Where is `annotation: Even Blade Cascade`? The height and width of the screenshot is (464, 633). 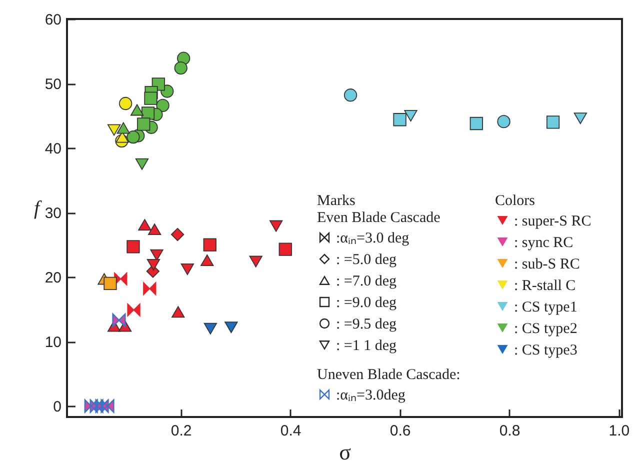
annotation: Even Blade Cascade is located at coordinates (379, 218).